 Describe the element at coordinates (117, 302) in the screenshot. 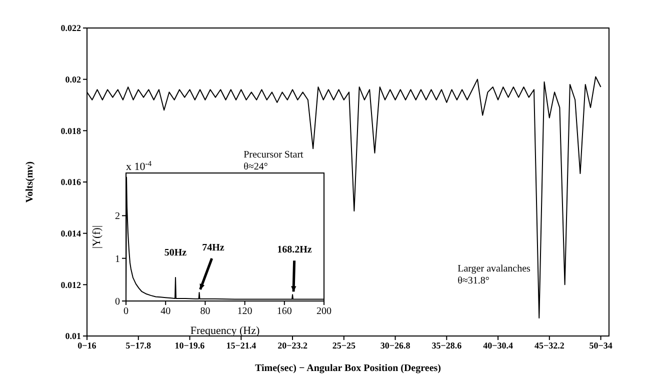

I see `y-tick-label: 0` at that location.